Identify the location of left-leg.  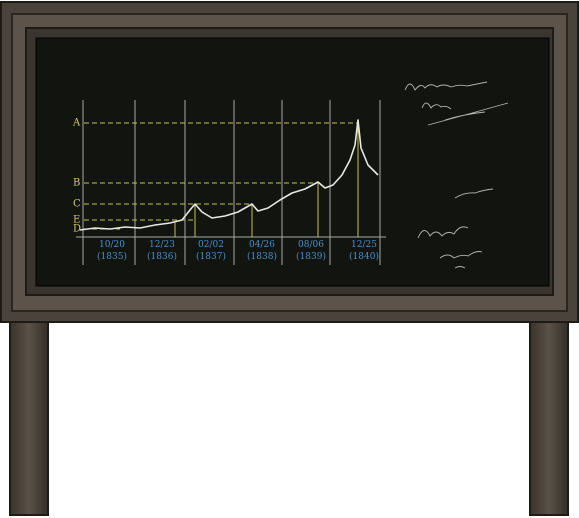
(29, 415).